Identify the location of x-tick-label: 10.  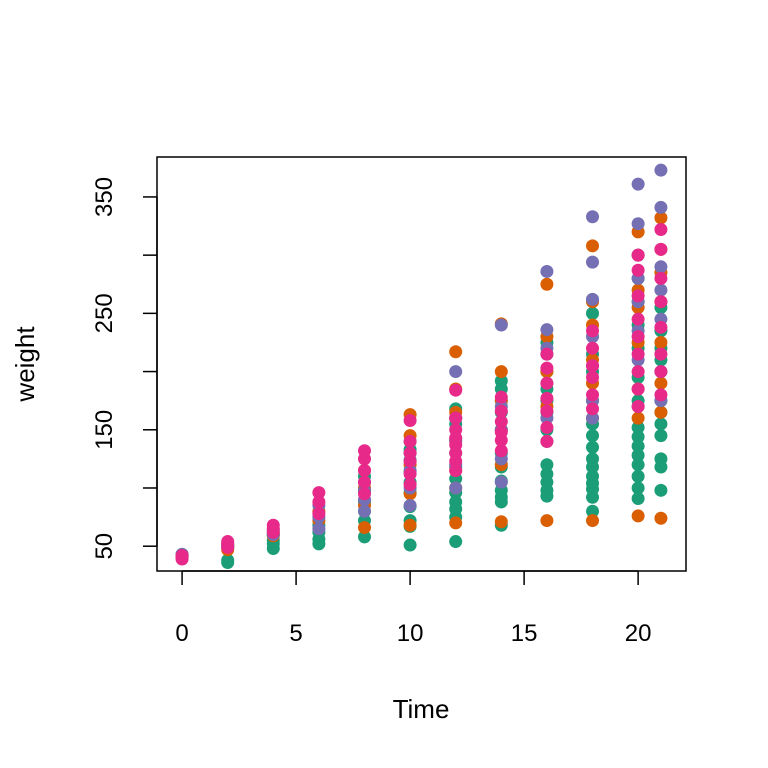
(410, 633).